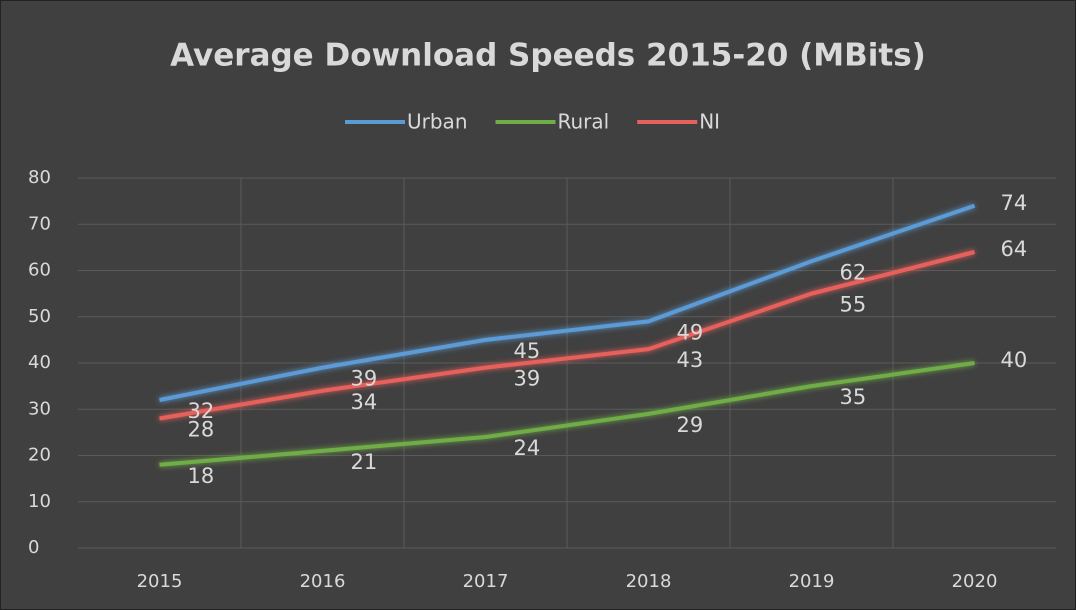 The width and height of the screenshot is (1076, 610). What do you see at coordinates (853, 397) in the screenshot?
I see `data-label: 35` at bounding box center [853, 397].